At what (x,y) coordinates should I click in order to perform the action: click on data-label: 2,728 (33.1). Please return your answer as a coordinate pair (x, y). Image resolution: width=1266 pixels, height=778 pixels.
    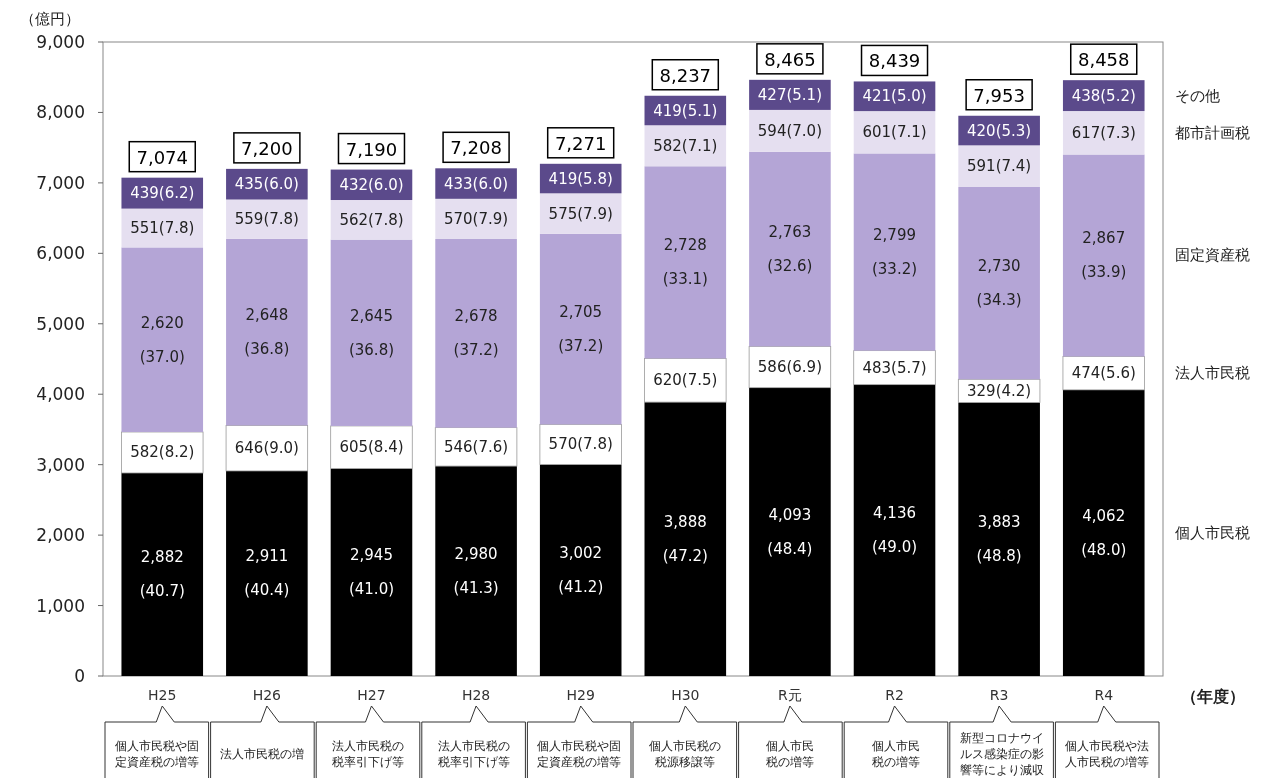
    Looking at the image, I should click on (685, 262).